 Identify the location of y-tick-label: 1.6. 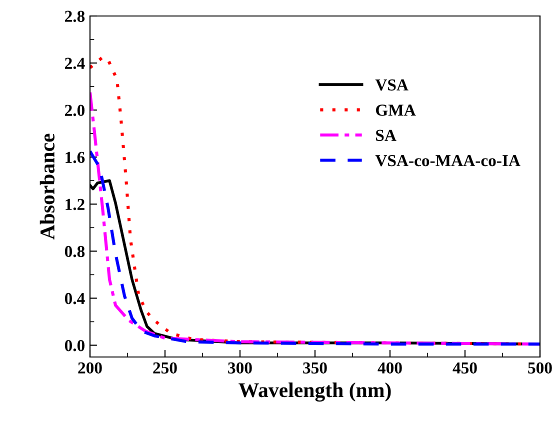
(75, 158).